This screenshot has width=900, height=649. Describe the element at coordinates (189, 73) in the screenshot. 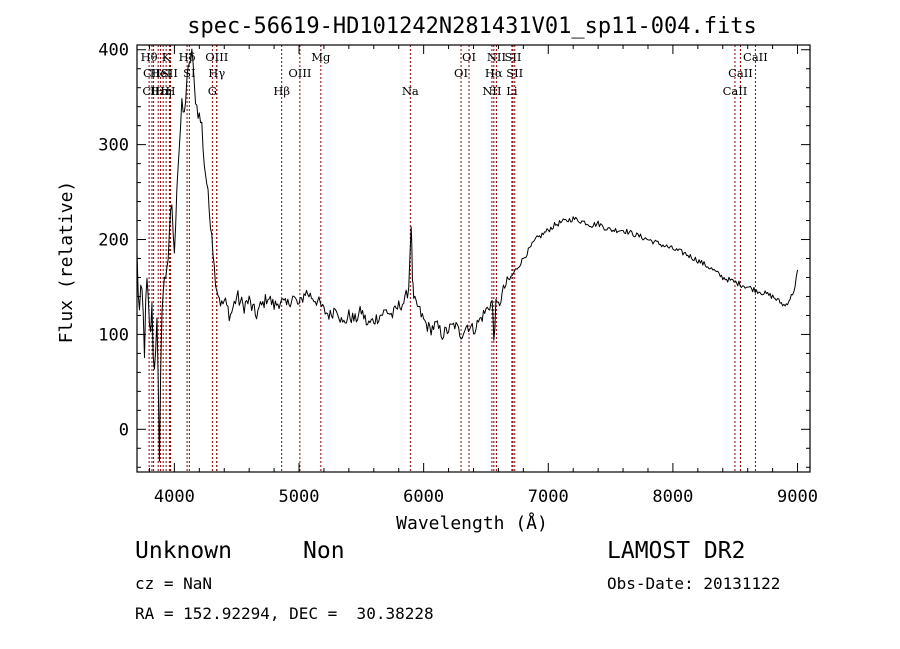

I see `line-marker-label: SI` at that location.